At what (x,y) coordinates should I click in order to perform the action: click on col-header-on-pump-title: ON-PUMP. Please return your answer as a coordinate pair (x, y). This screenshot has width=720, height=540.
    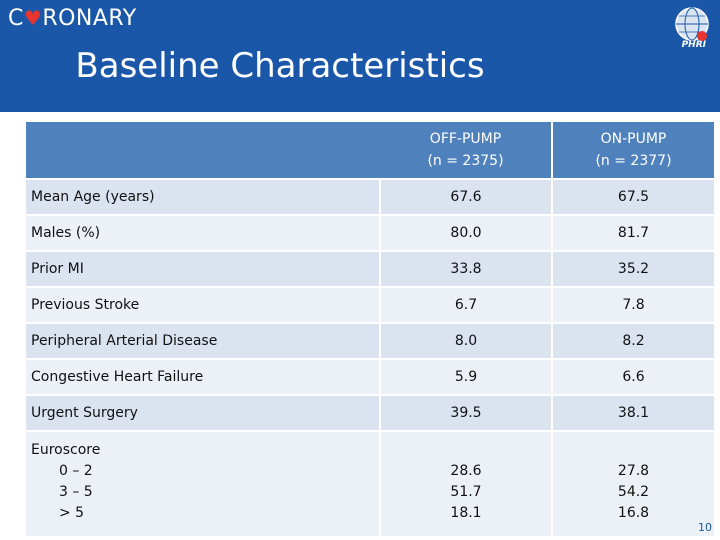
    Looking at the image, I should click on (633, 139).